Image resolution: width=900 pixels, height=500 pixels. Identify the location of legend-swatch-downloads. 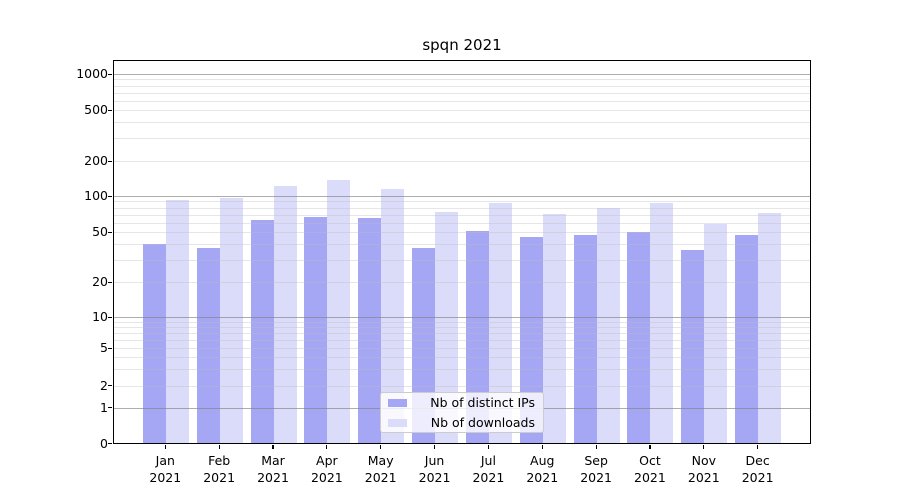
(397, 422).